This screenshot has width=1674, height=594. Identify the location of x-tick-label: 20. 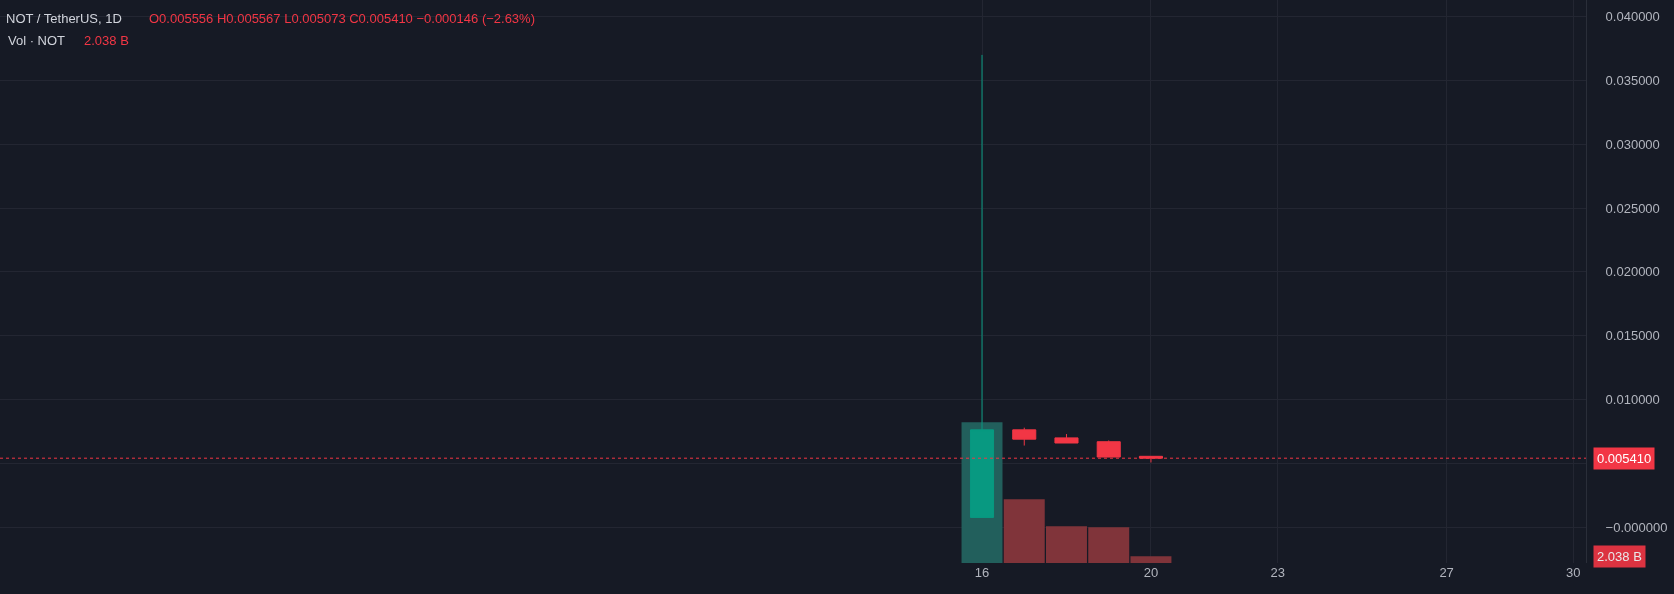
(1151, 572).